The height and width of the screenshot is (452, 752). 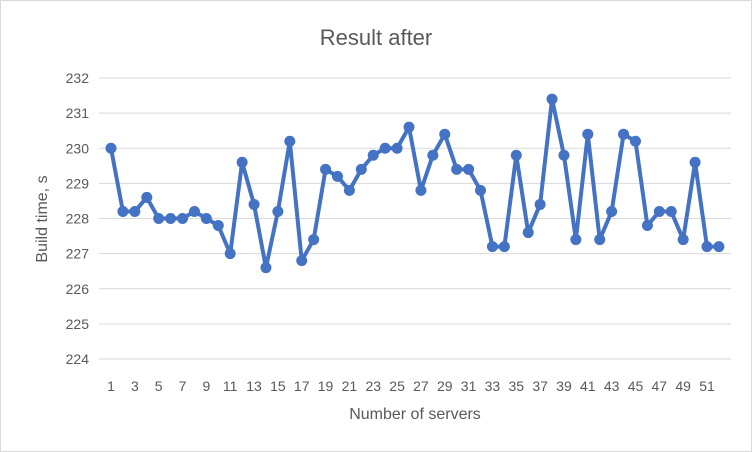 I want to click on x-tick-label: 21, so click(x=350, y=386).